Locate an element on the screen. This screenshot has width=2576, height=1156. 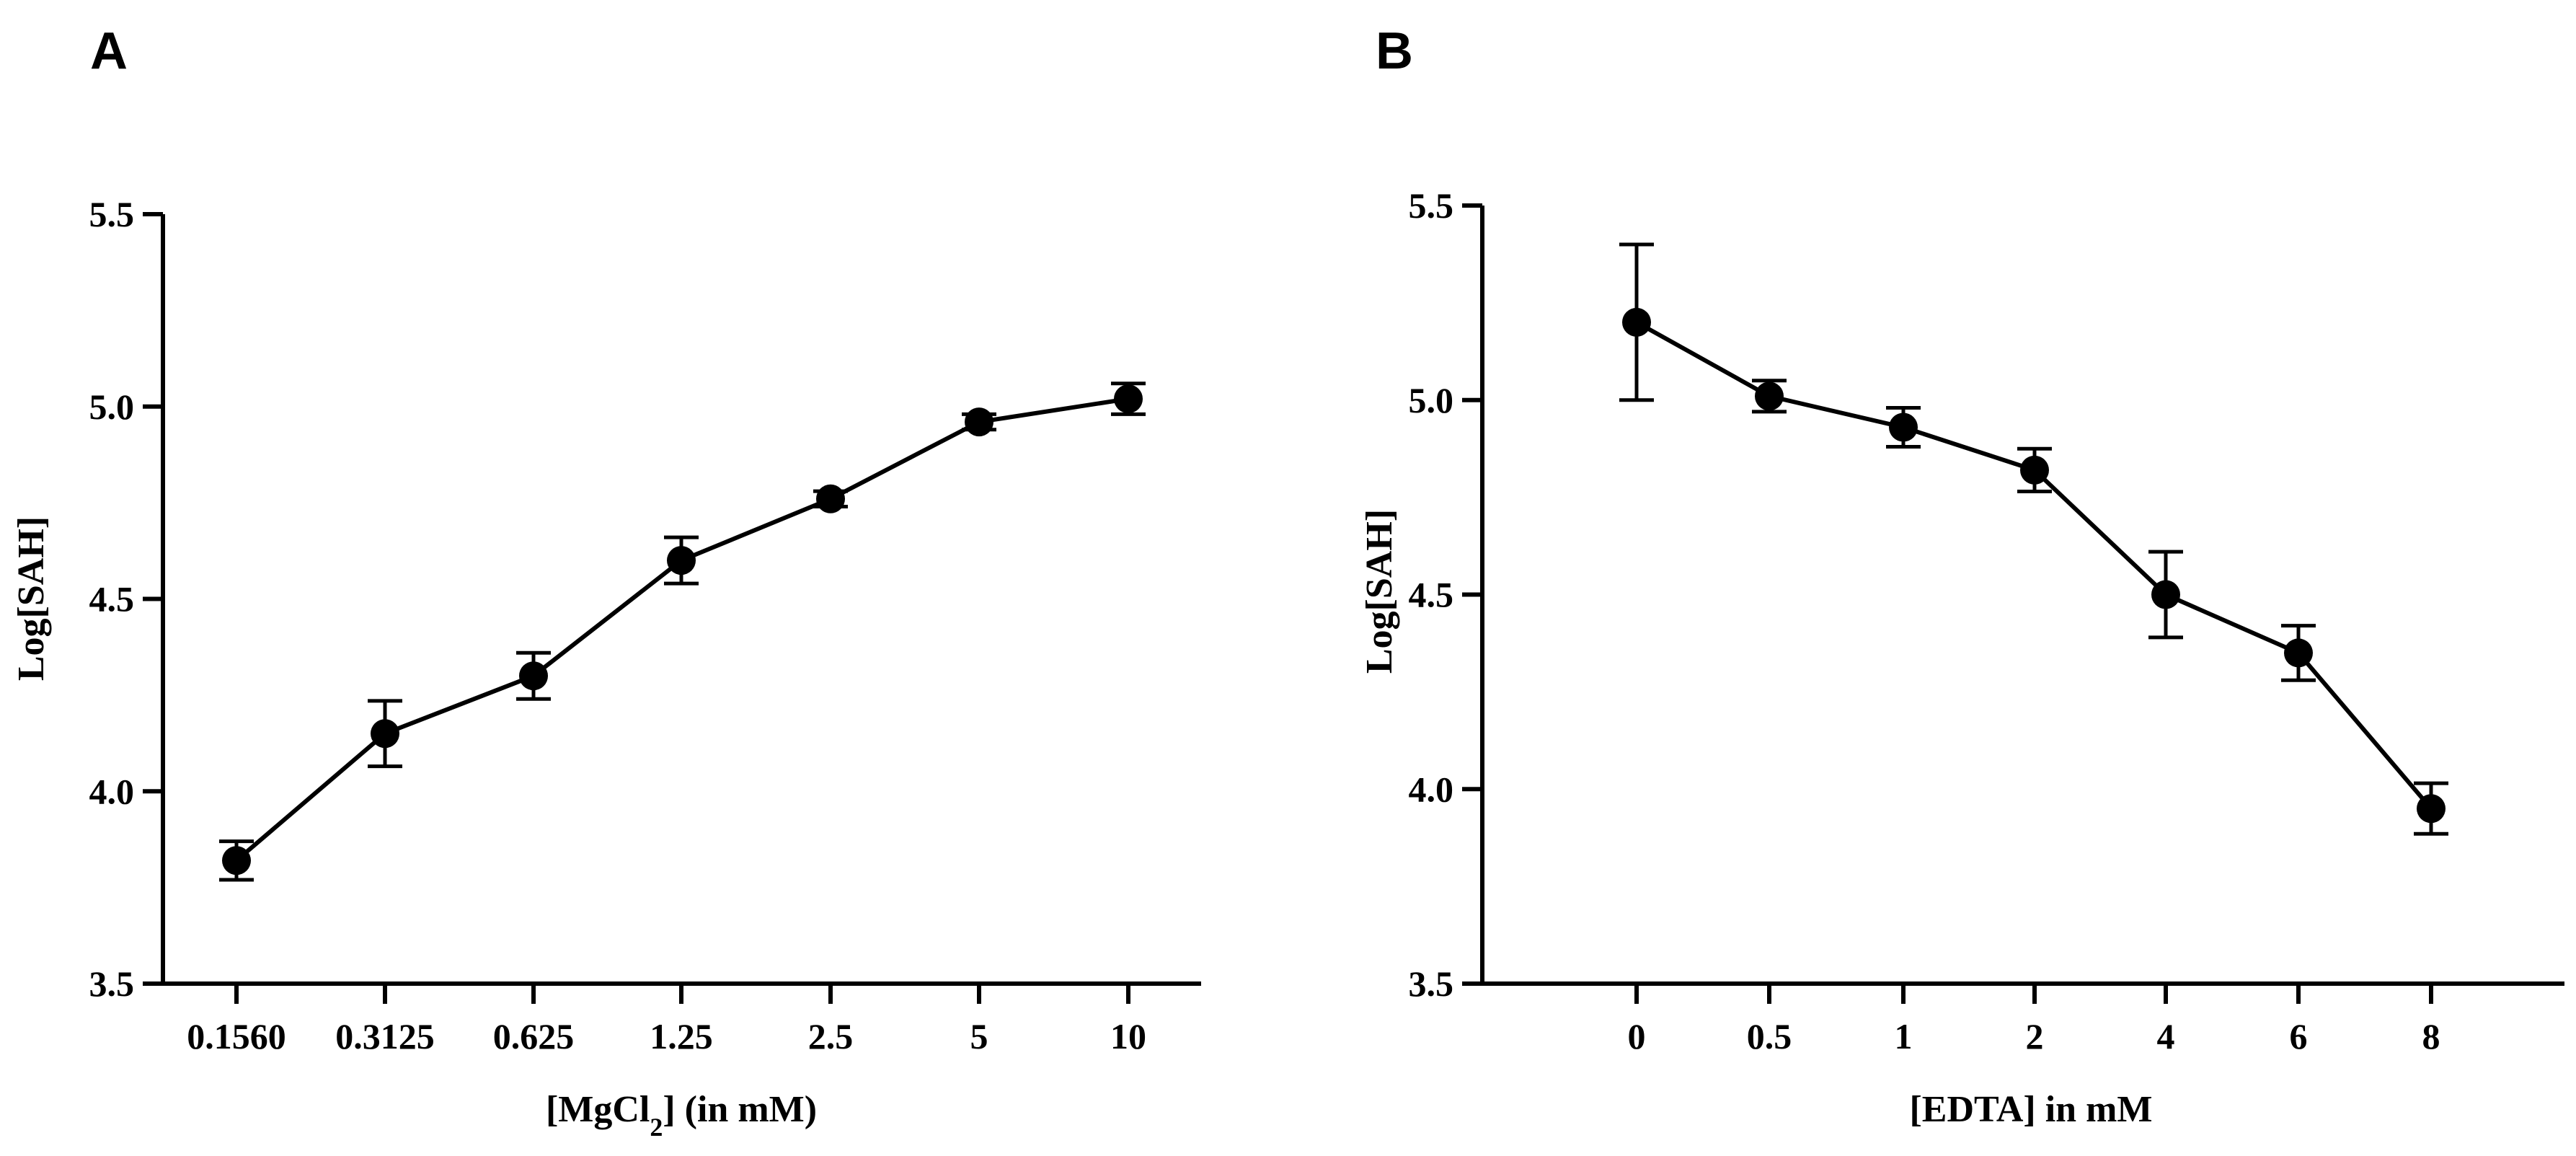
panel-a-x-axis-title: [MgCl2] (in mM) is located at coordinates (681, 1115).